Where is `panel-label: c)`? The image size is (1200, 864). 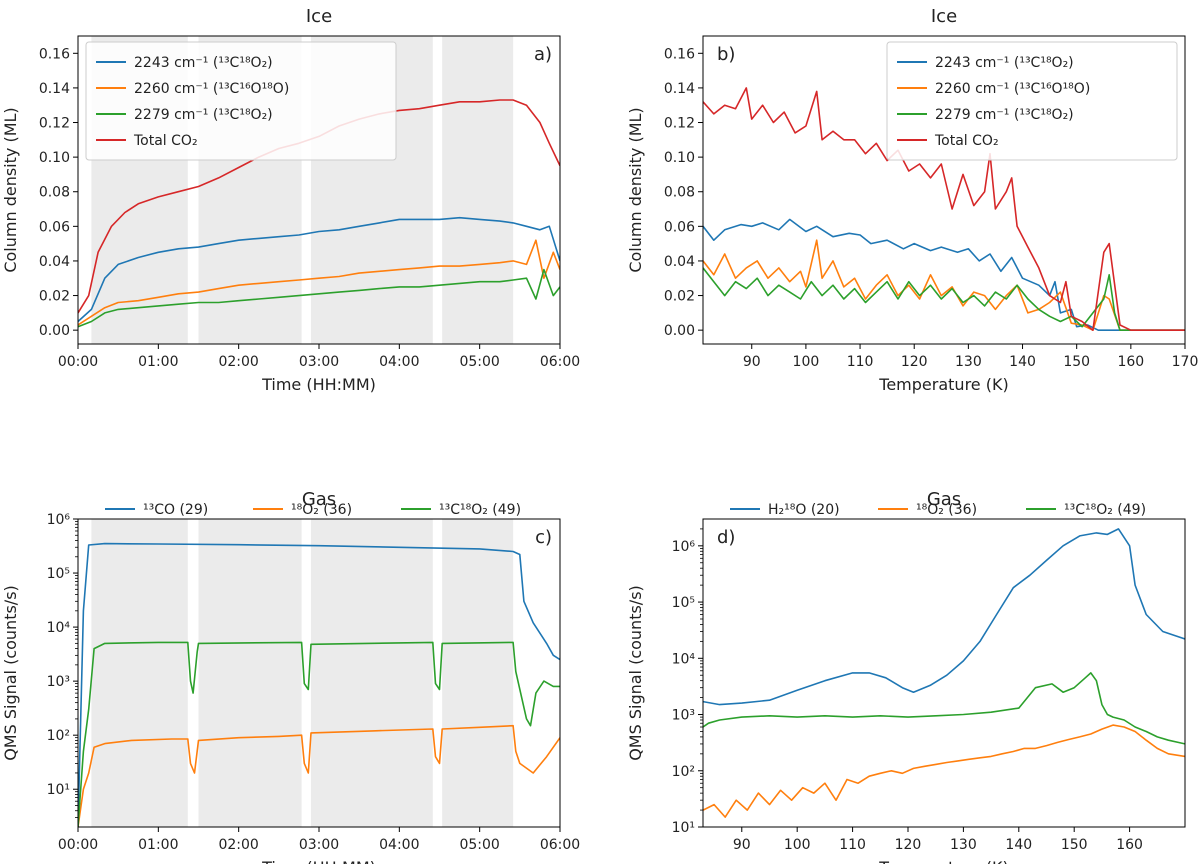
panel-label: c) is located at coordinates (543, 537).